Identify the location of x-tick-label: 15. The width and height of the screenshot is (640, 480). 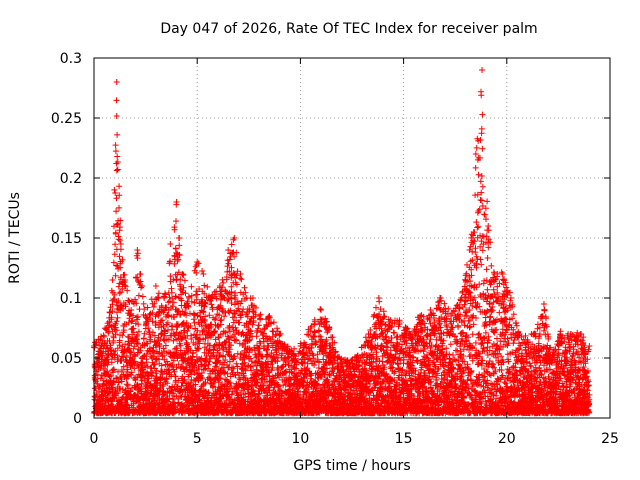
(404, 439).